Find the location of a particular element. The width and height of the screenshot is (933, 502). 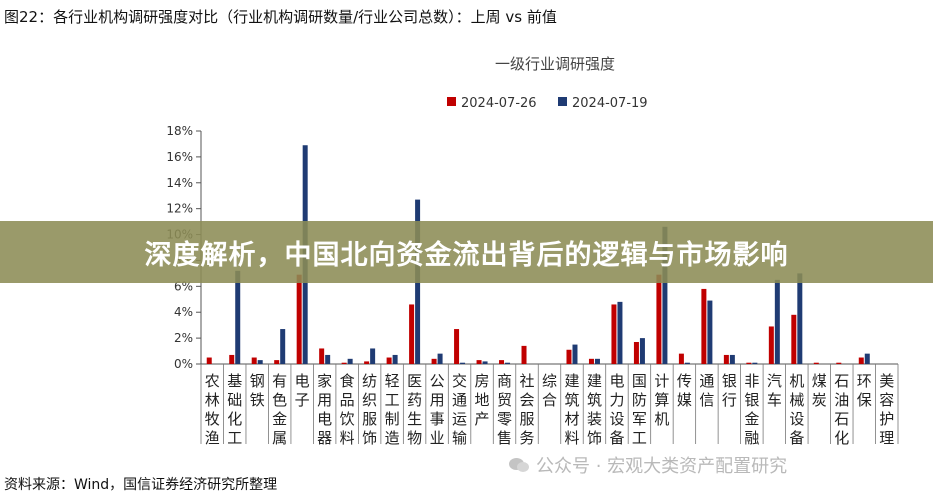

x-category-label: 医药生物 is located at coordinates (414, 409).